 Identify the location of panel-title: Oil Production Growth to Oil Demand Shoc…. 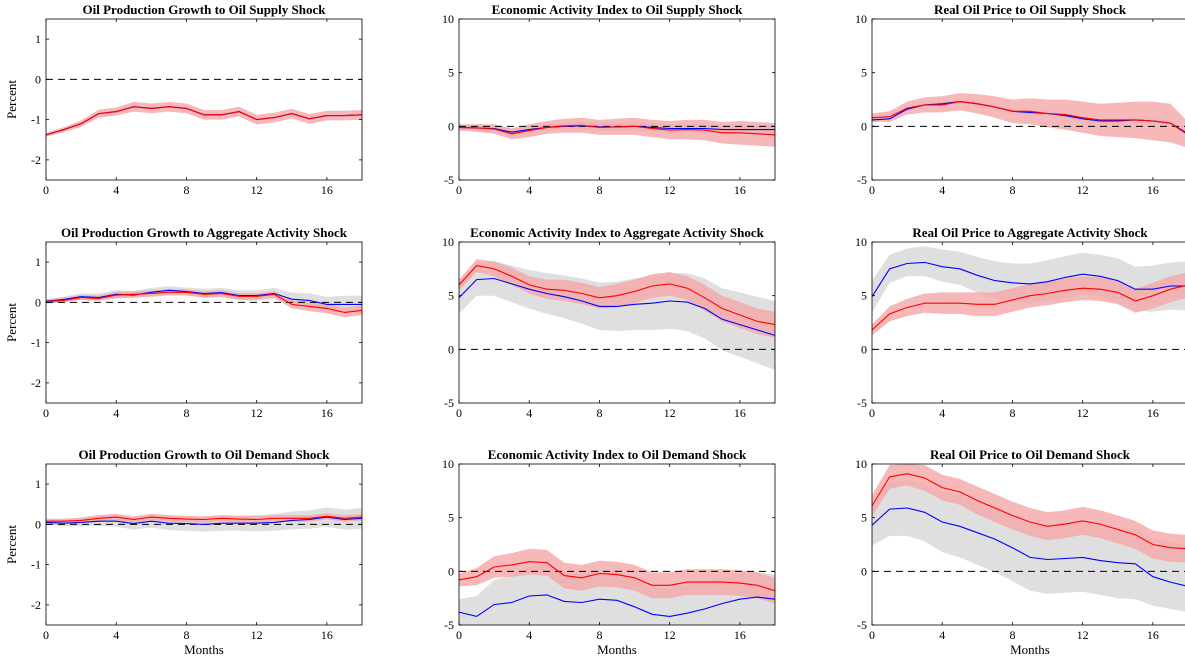
(205, 454).